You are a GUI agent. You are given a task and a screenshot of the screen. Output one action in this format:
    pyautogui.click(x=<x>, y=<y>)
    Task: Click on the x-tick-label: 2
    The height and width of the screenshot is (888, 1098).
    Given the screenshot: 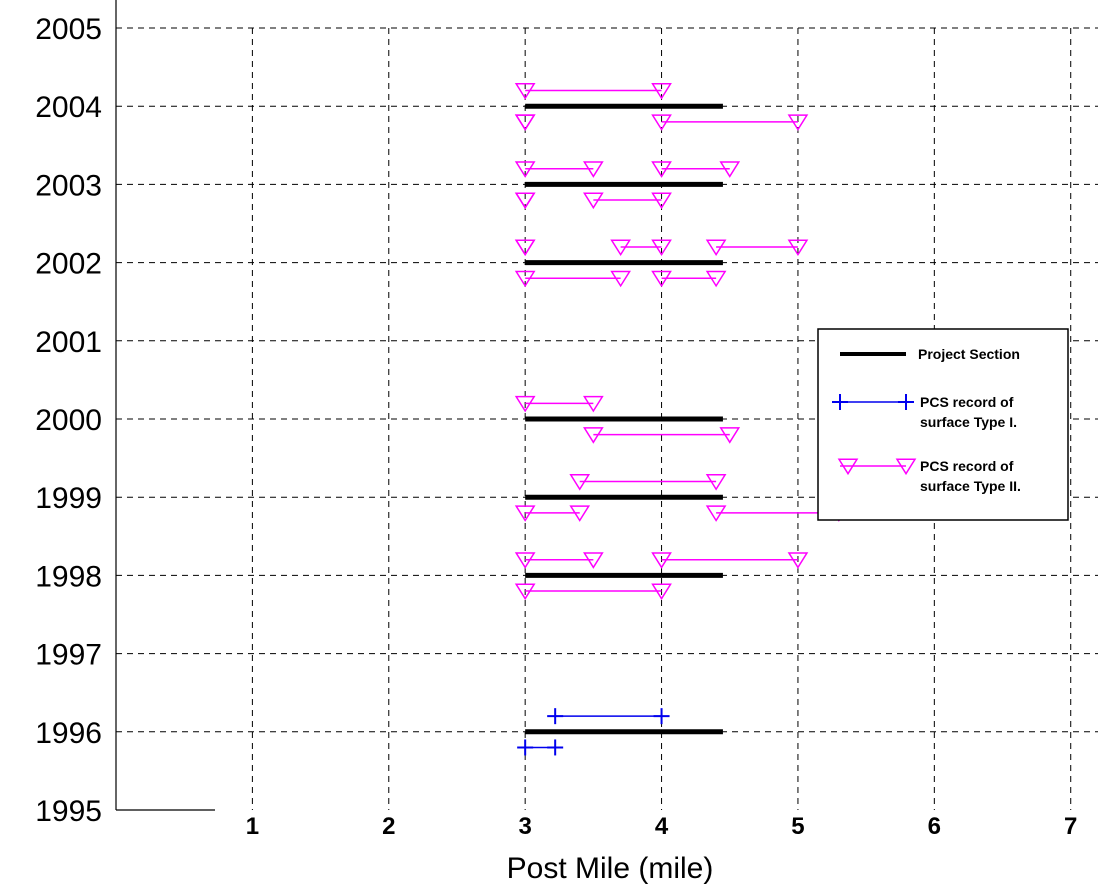 What is the action you would take?
    pyautogui.click(x=388, y=826)
    